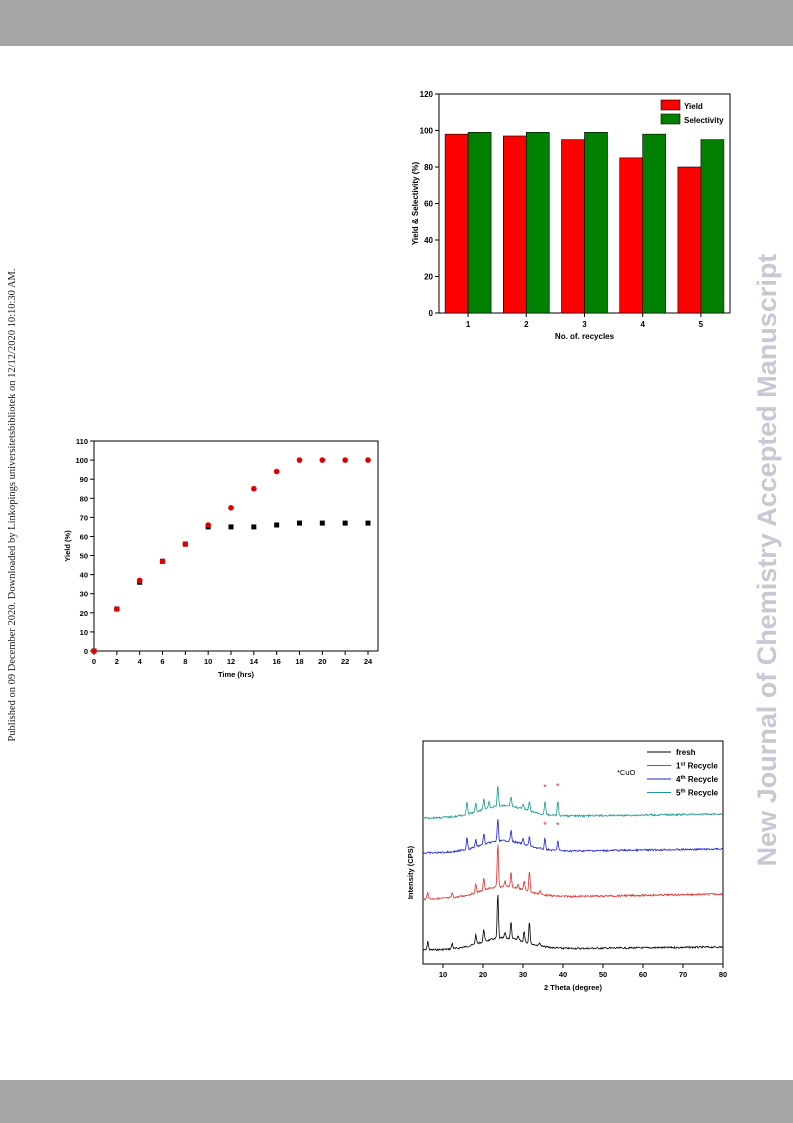 The image size is (793, 1123). What do you see at coordinates (162, 661) in the screenshot?
I see `x-tick-label: 6` at bounding box center [162, 661].